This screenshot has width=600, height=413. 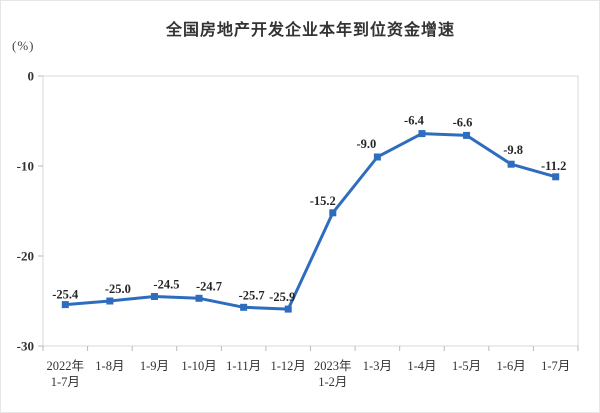 I want to click on data-point-label: -9.0, so click(x=366, y=144).